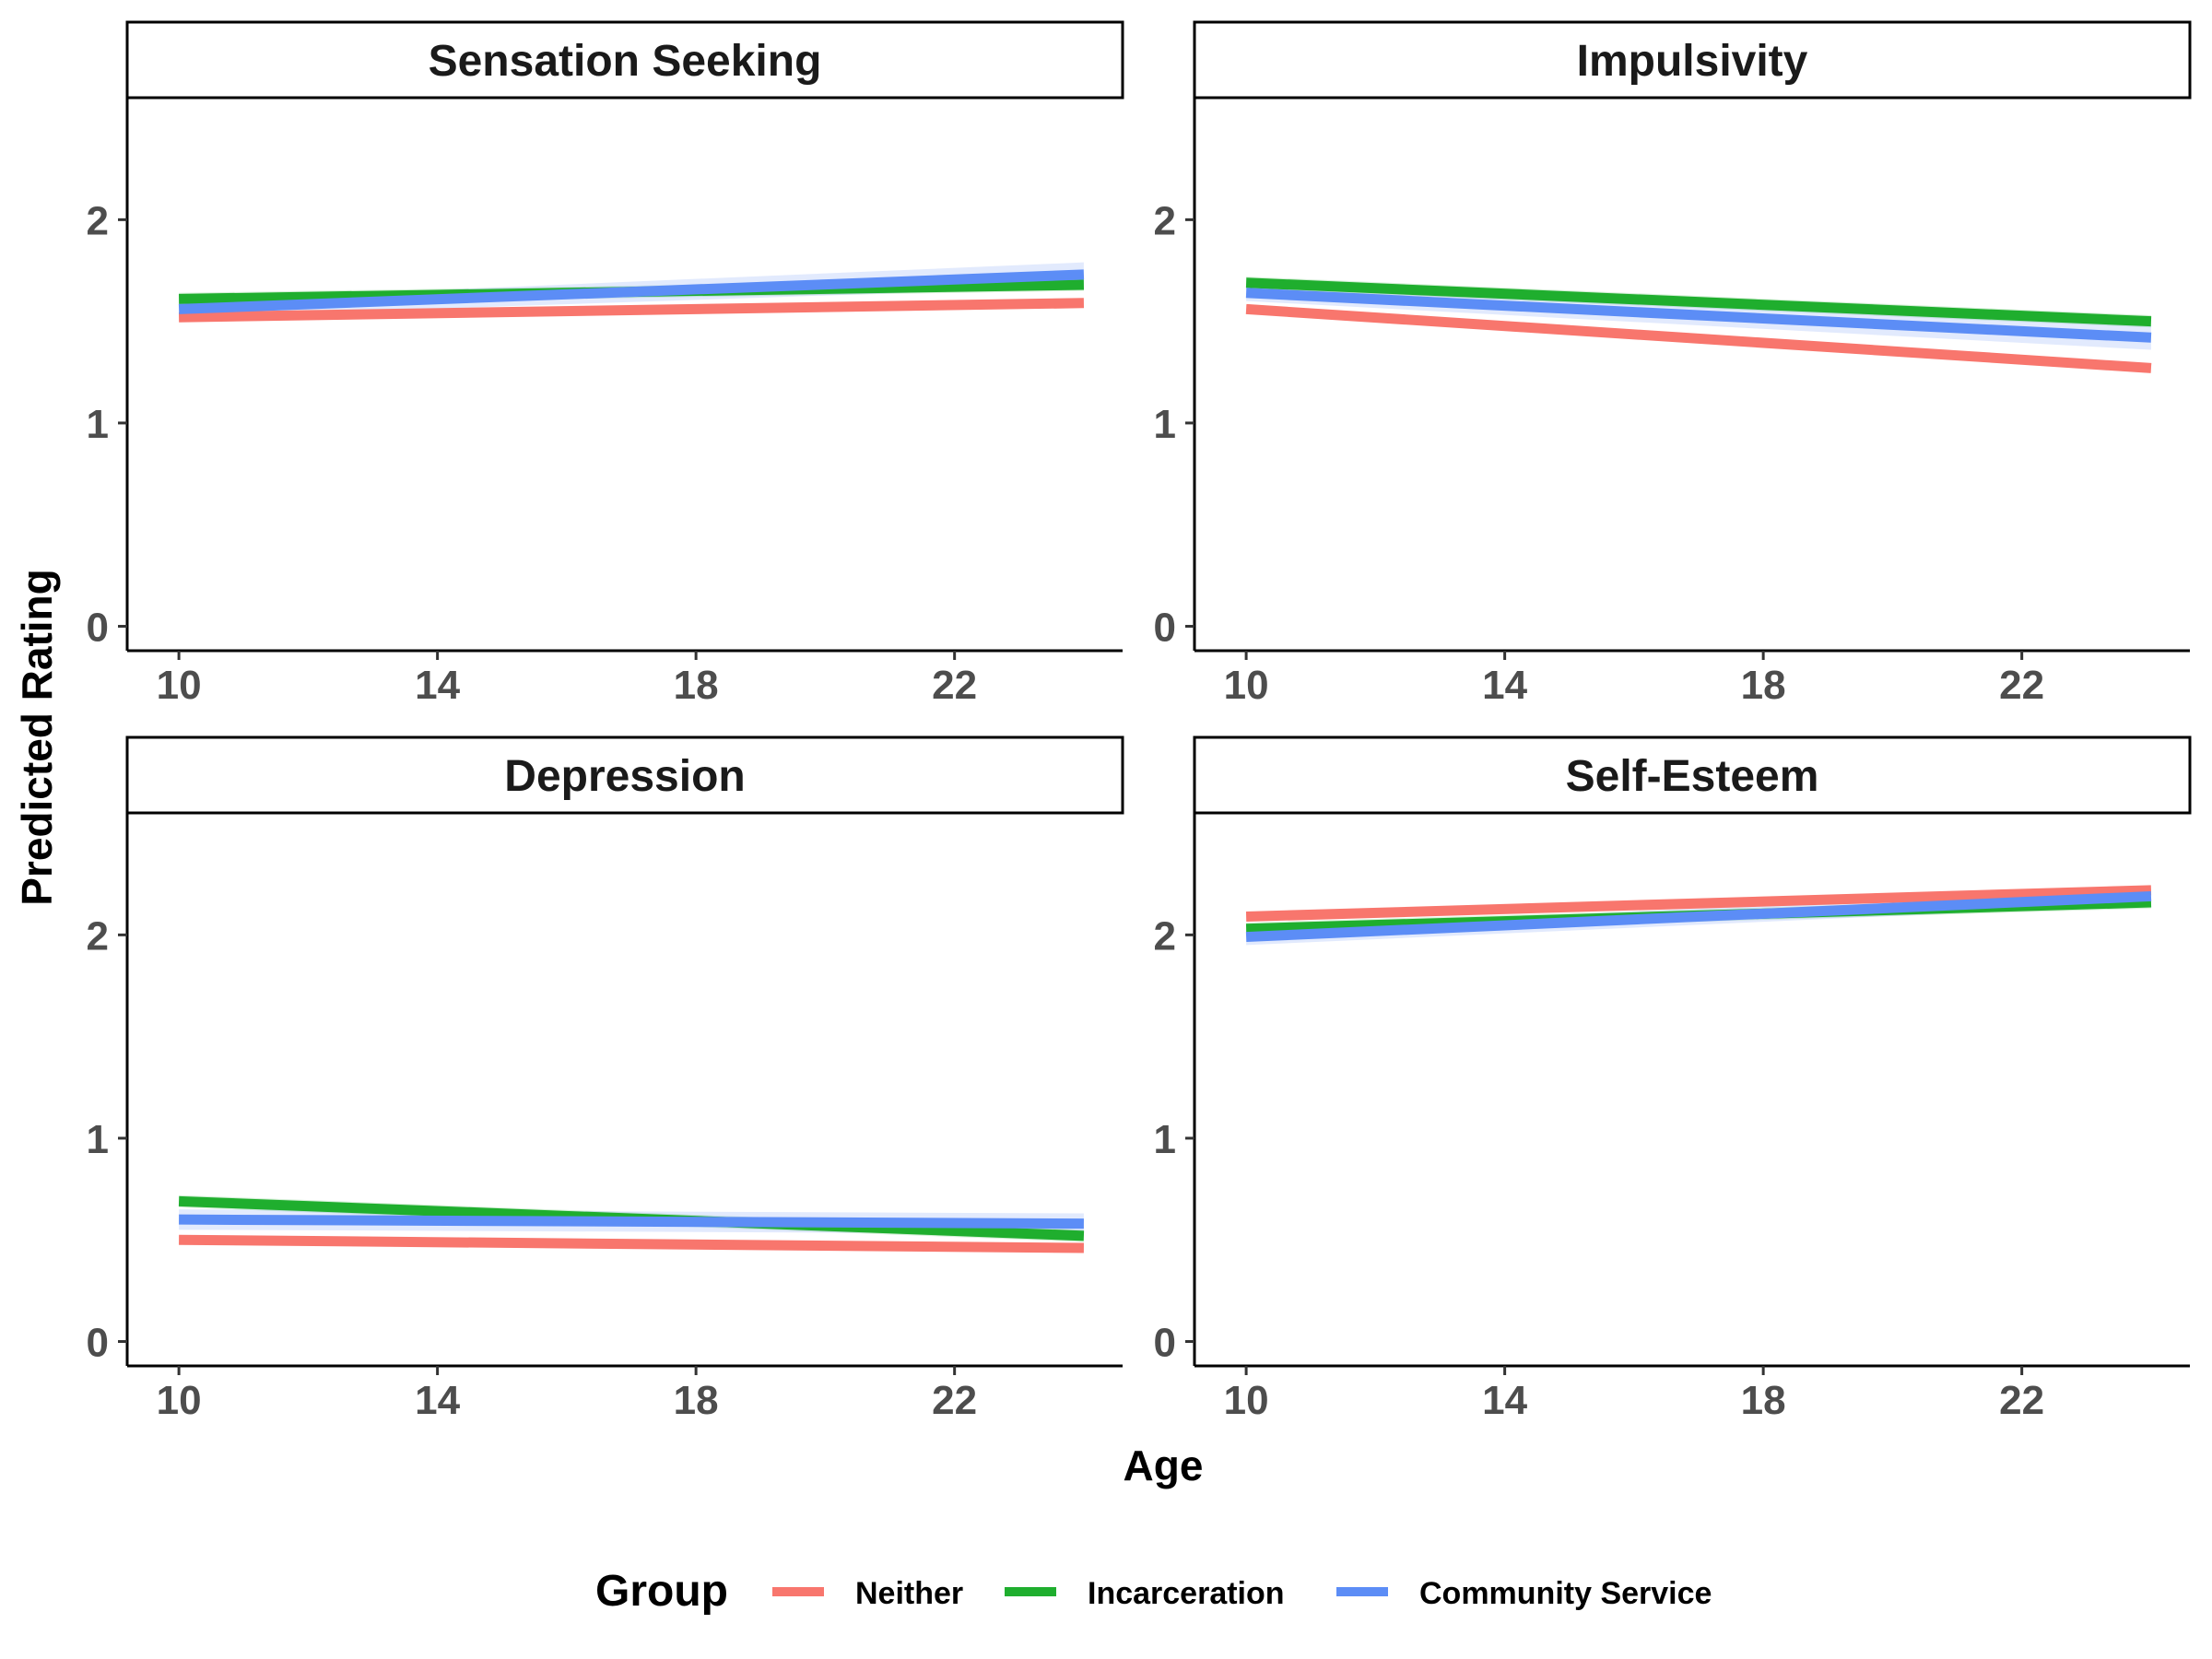 Image resolution: width=2212 pixels, height=1659 pixels. What do you see at coordinates (696, 1400) in the screenshot?
I see `x-tick-label-depression-18: 18` at bounding box center [696, 1400].